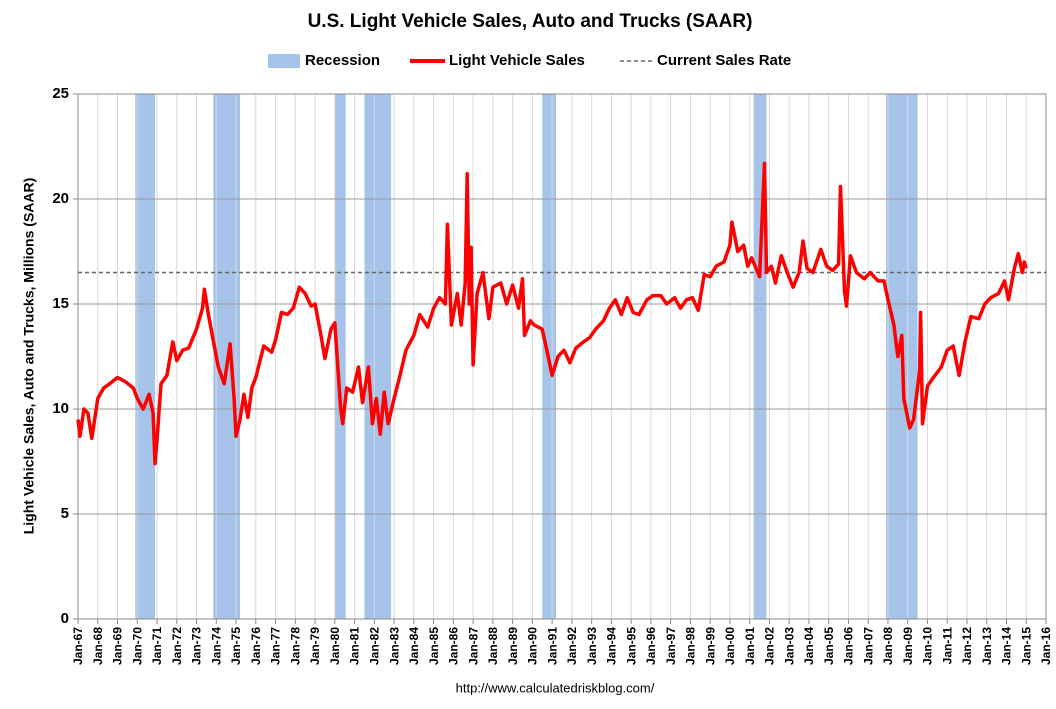 This screenshot has height=709, width=1056. I want to click on x-tick-label: Jan-90, so click(533, 646).